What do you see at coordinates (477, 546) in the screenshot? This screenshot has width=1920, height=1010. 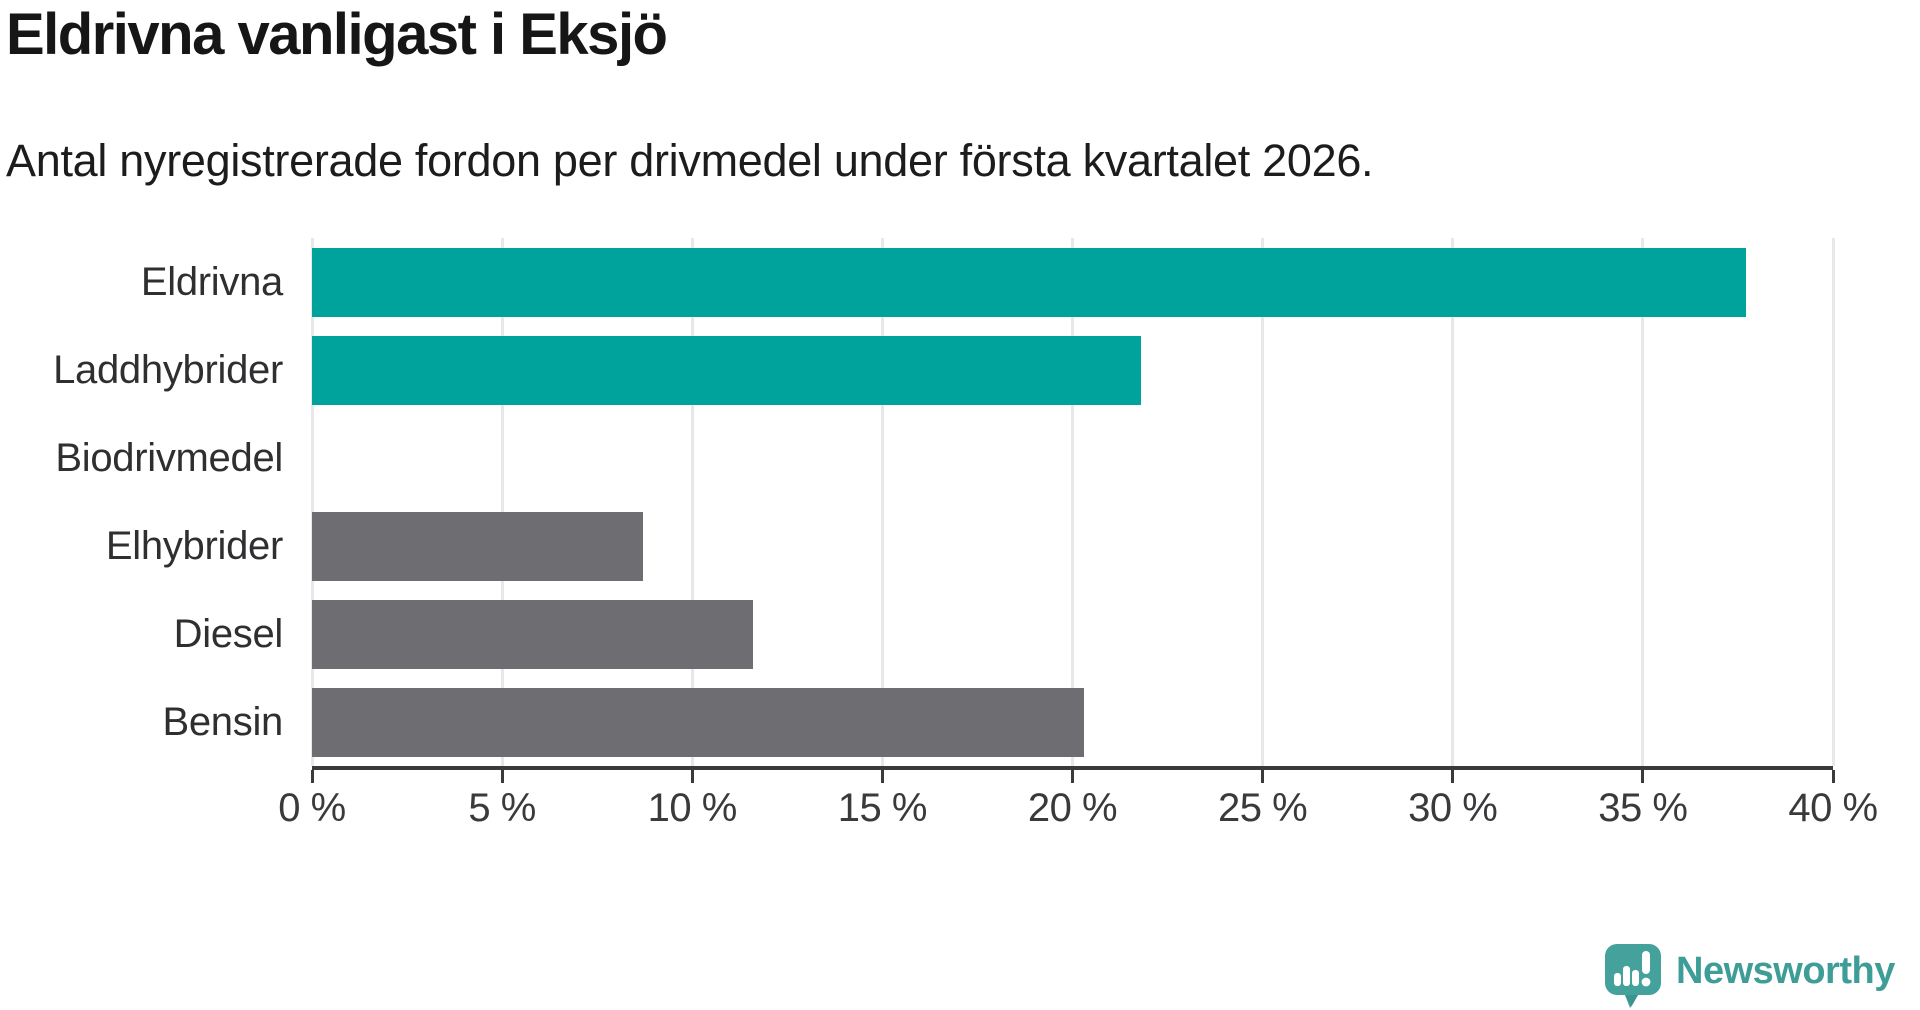 I see `bar-elhybrider` at bounding box center [477, 546].